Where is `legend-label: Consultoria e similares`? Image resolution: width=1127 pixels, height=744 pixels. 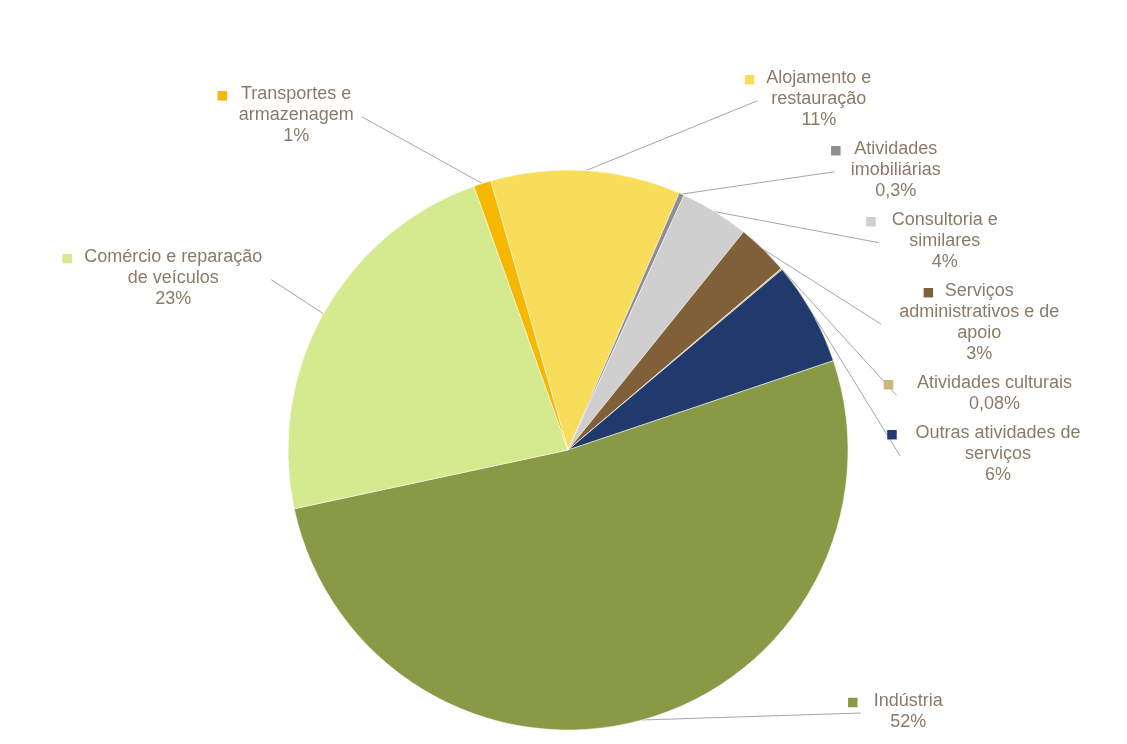 legend-label: Consultoria e similares is located at coordinates (944, 230).